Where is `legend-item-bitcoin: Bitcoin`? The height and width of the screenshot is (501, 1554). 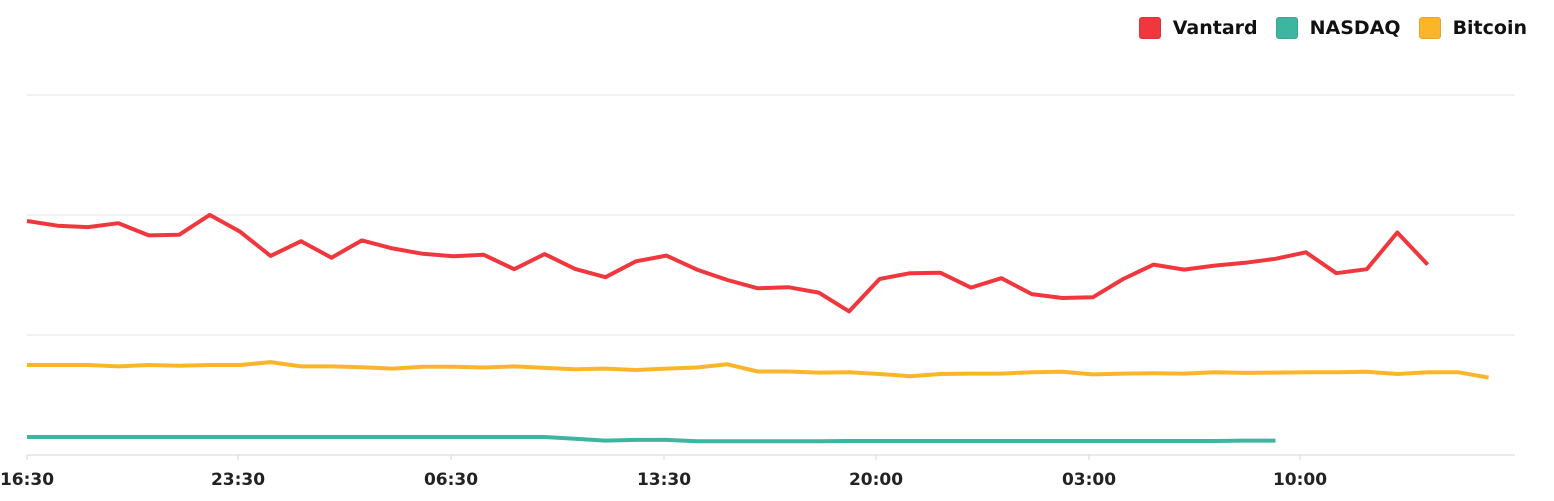 legend-item-bitcoin: Bitcoin is located at coordinates (1472, 28).